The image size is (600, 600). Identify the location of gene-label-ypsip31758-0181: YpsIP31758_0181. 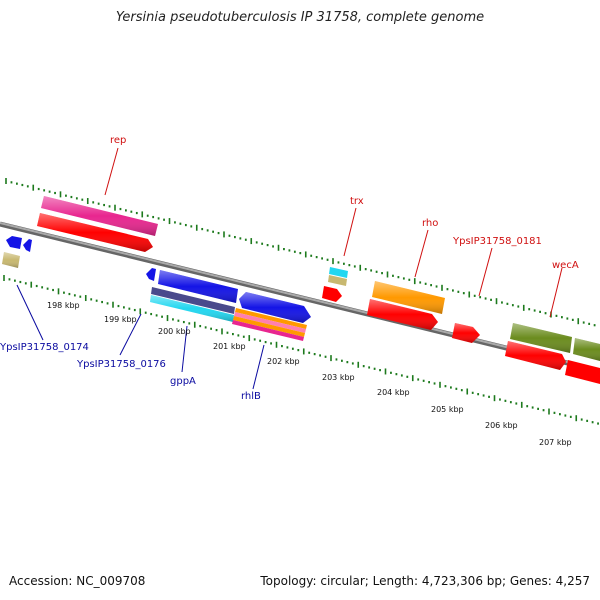
(497, 241).